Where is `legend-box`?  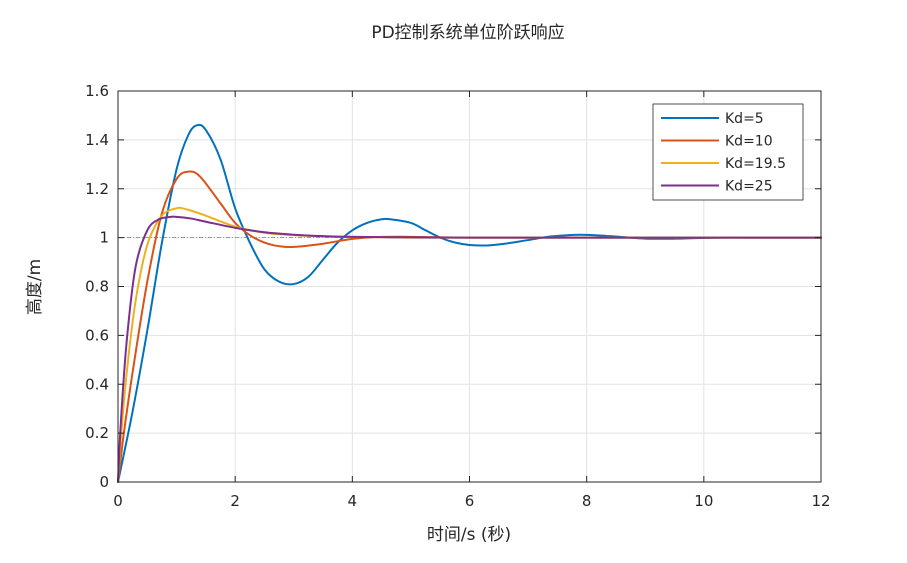
legend-box is located at coordinates (728, 152).